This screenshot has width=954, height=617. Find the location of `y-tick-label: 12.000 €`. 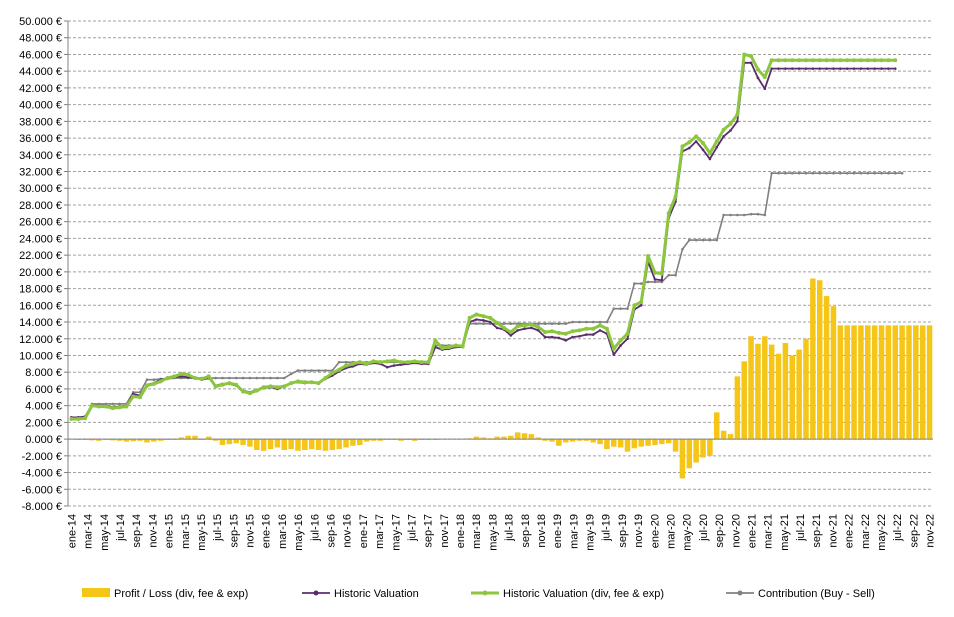

y-tick-label: 12.000 € is located at coordinates (40, 340).